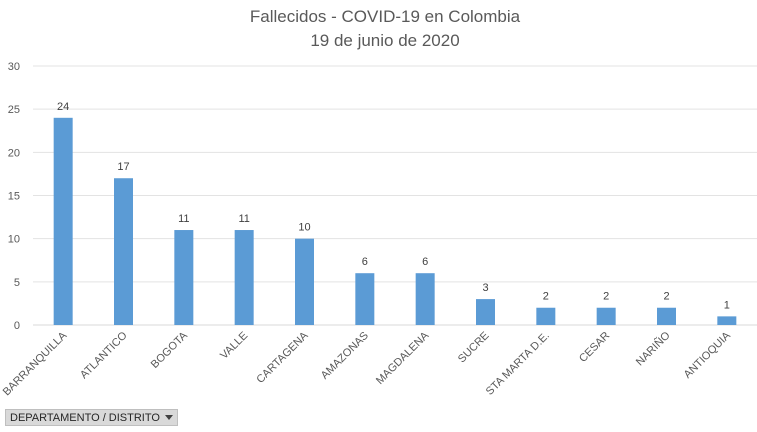  Describe the element at coordinates (17, 283) in the screenshot. I see `y-tick-label: 5` at that location.